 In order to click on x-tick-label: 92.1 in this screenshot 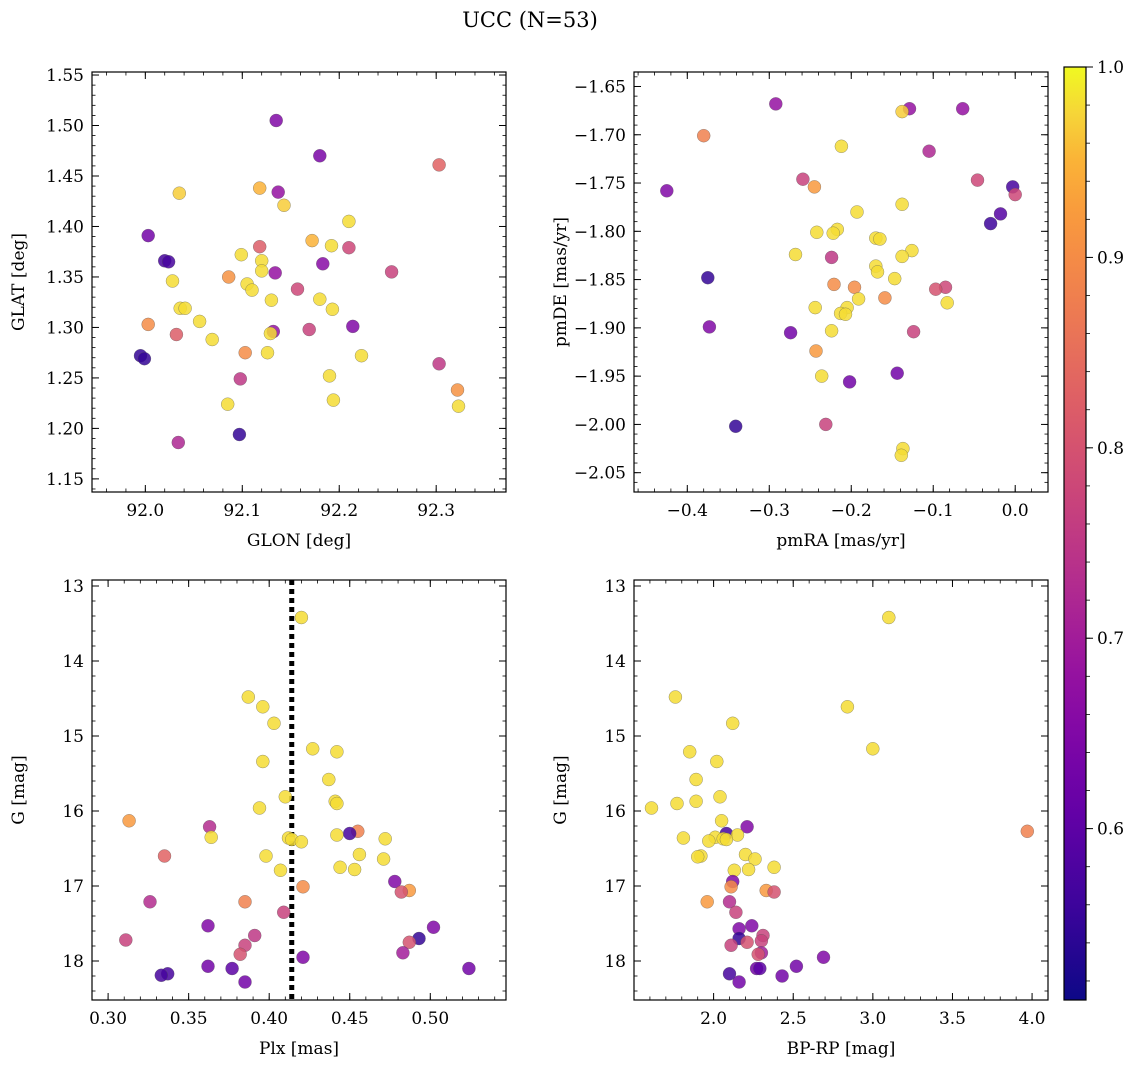, I will do `click(242, 511)`.